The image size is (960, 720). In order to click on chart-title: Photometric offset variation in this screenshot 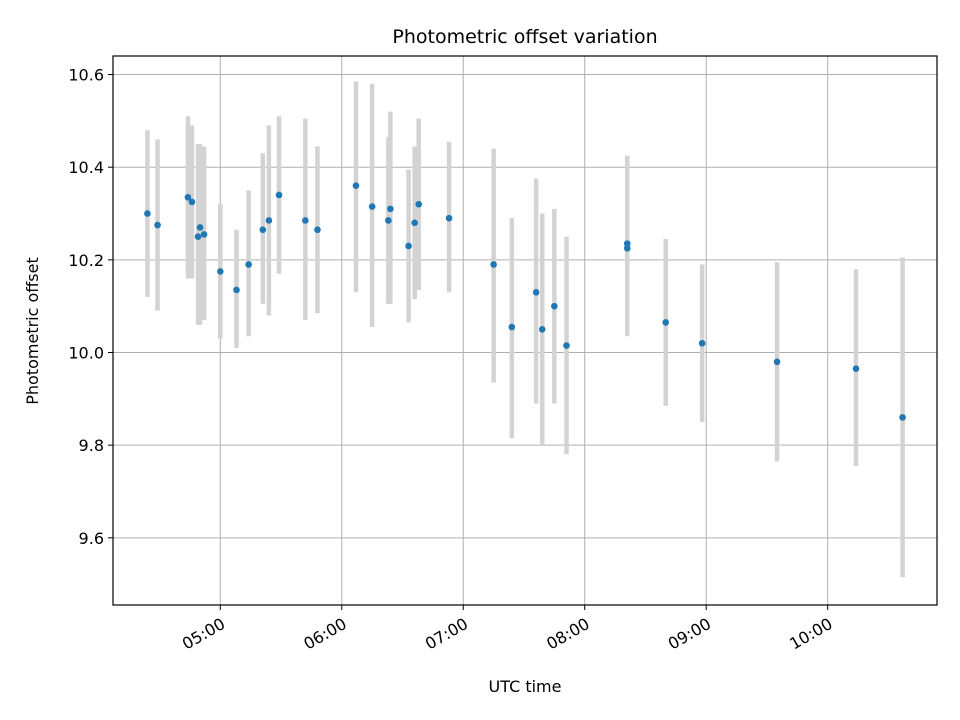, I will do `click(524, 37)`.